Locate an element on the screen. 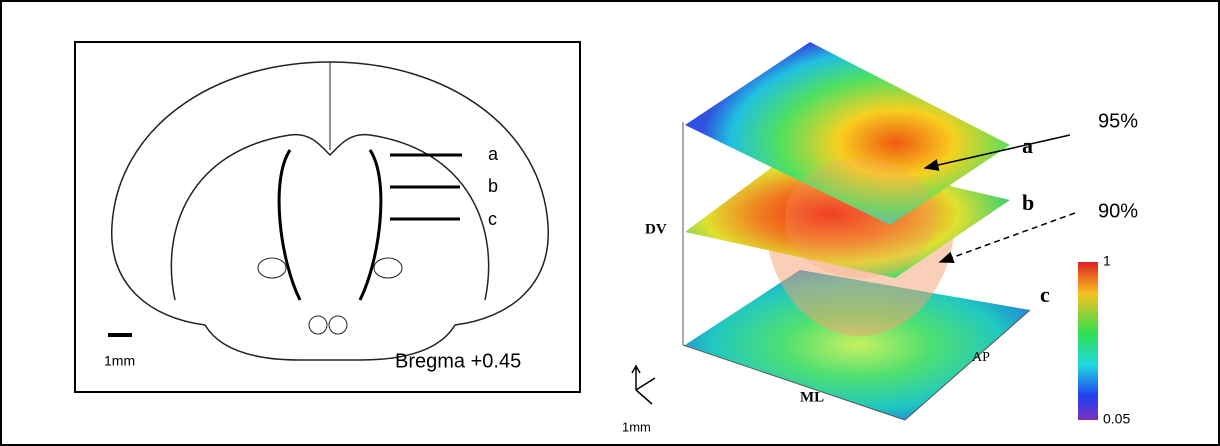 The image size is (1220, 446). plane-c is located at coordinates (857, 345).